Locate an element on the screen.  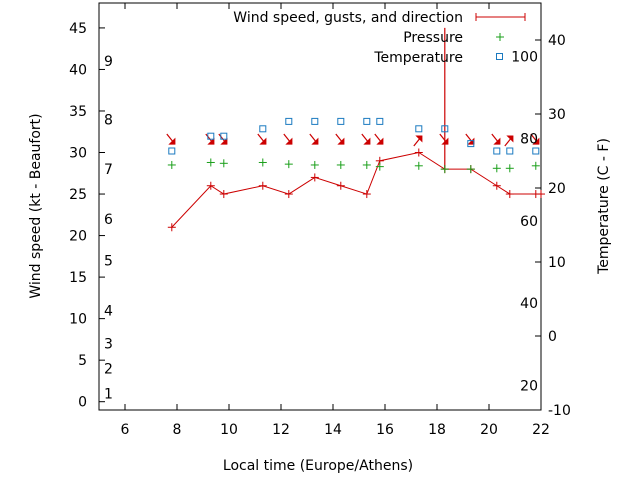
y-axis-label: Wind speed (kt - Beaufort) is located at coordinates (36, 205).